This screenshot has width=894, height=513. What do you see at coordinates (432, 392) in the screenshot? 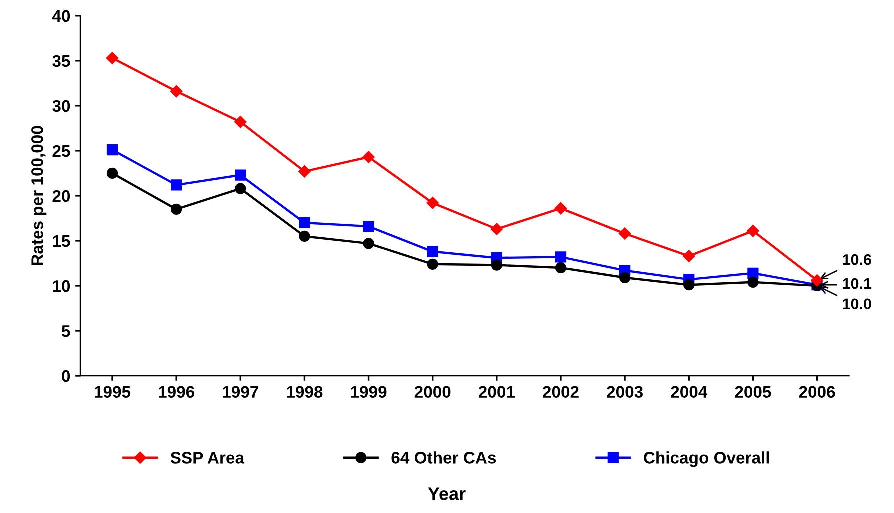
I see `x-tick-label: 2000` at bounding box center [432, 392].